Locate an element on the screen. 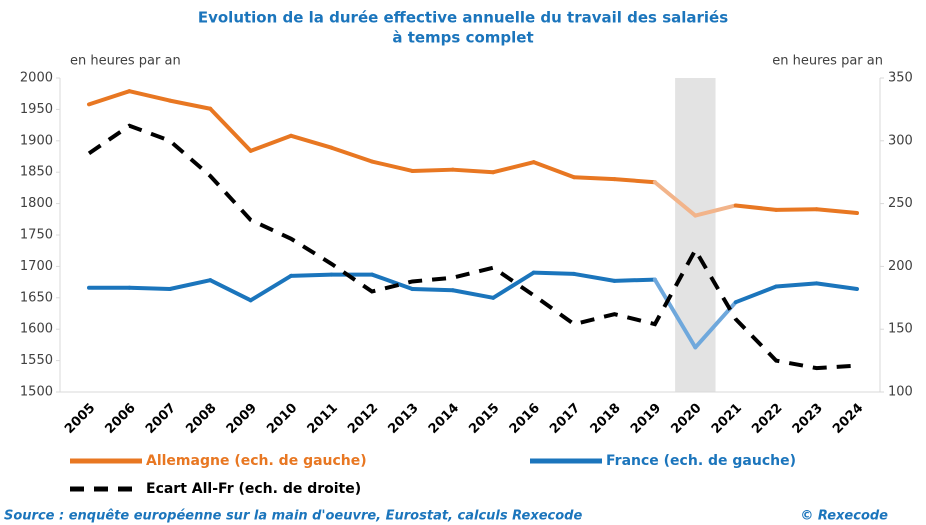  y2-tick-label: 250 is located at coordinates (900, 203).